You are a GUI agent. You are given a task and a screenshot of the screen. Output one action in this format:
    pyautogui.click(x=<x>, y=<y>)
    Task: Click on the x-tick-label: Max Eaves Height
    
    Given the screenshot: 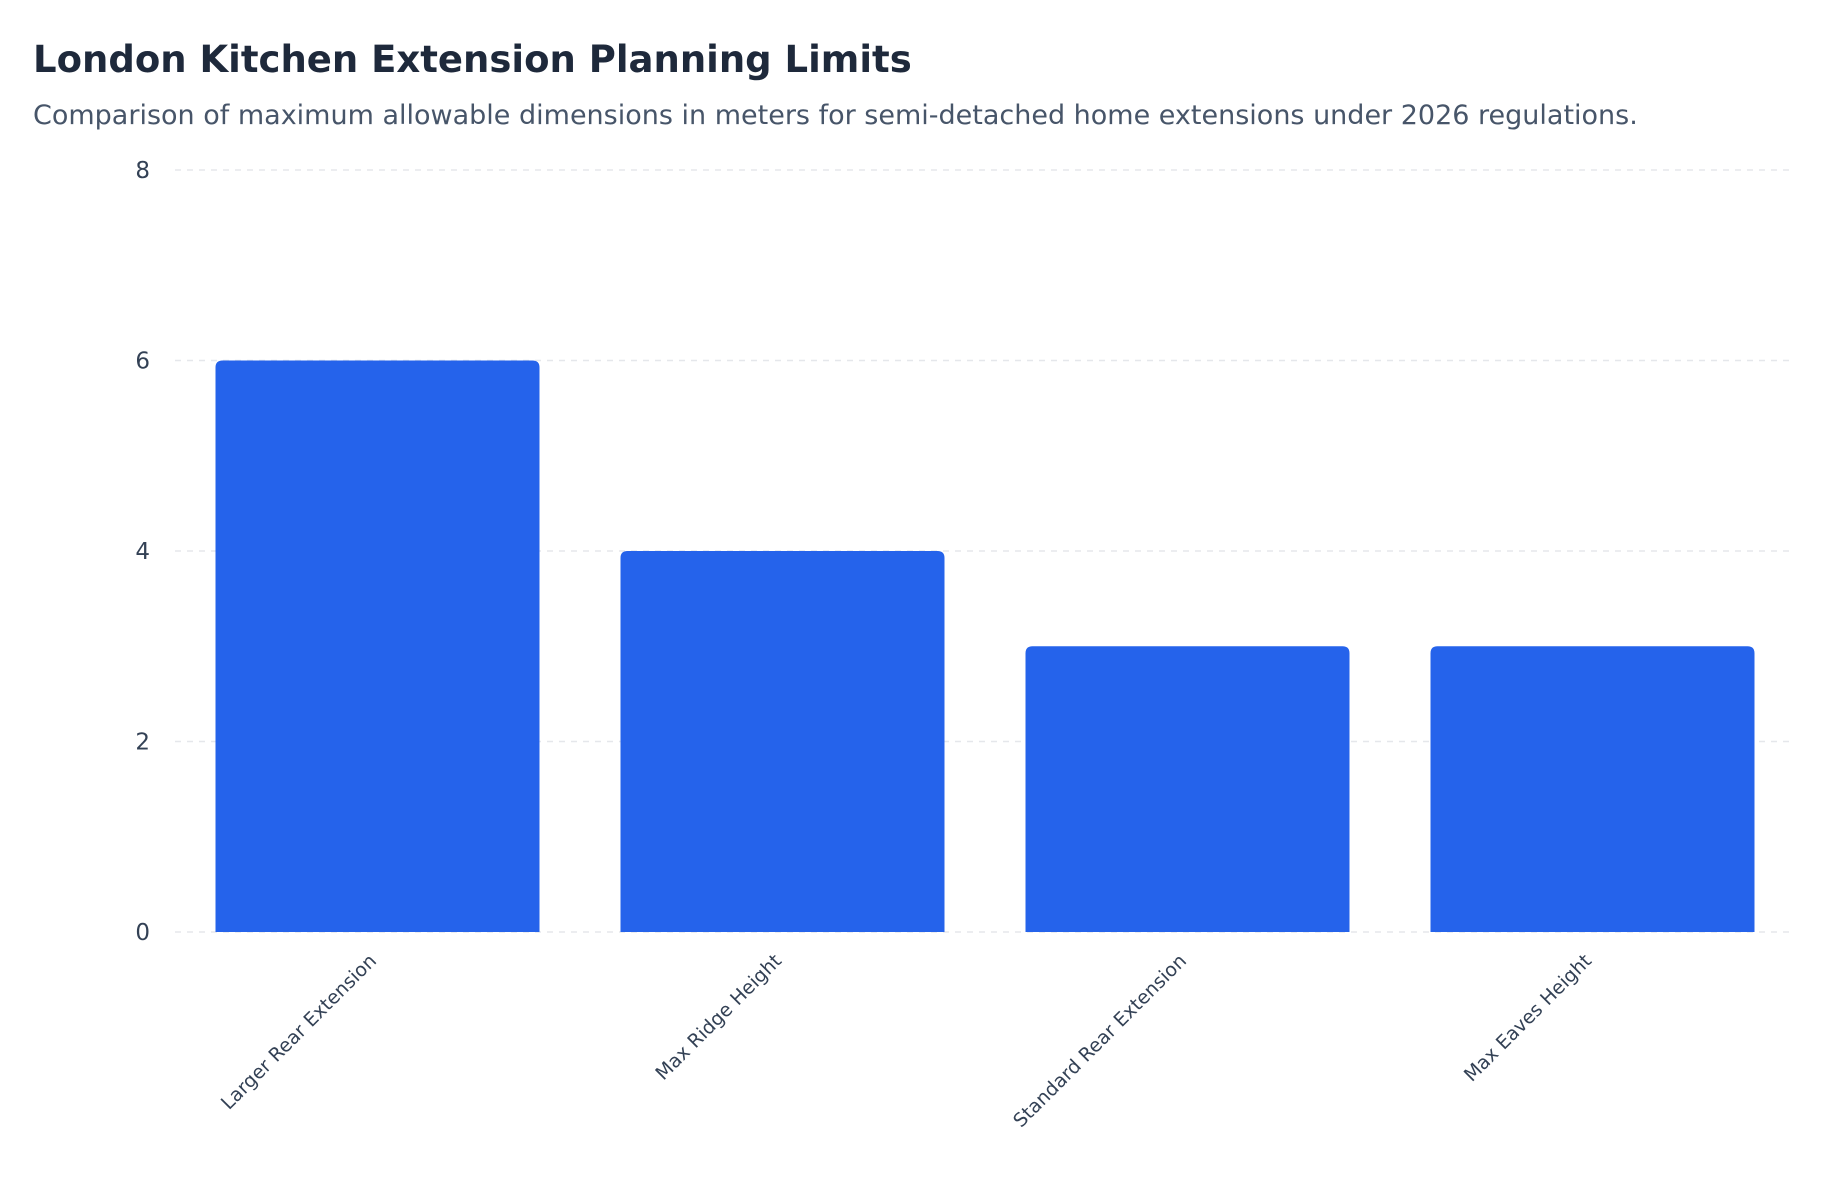 What is the action you would take?
    pyautogui.click(x=1528, y=1018)
    